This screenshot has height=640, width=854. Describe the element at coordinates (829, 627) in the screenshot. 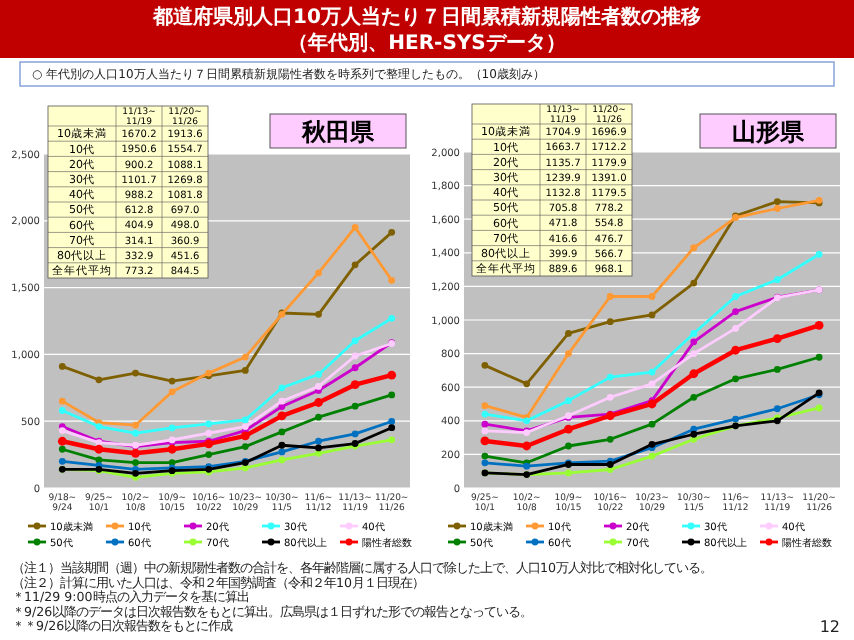

I see `text: 12` at that location.